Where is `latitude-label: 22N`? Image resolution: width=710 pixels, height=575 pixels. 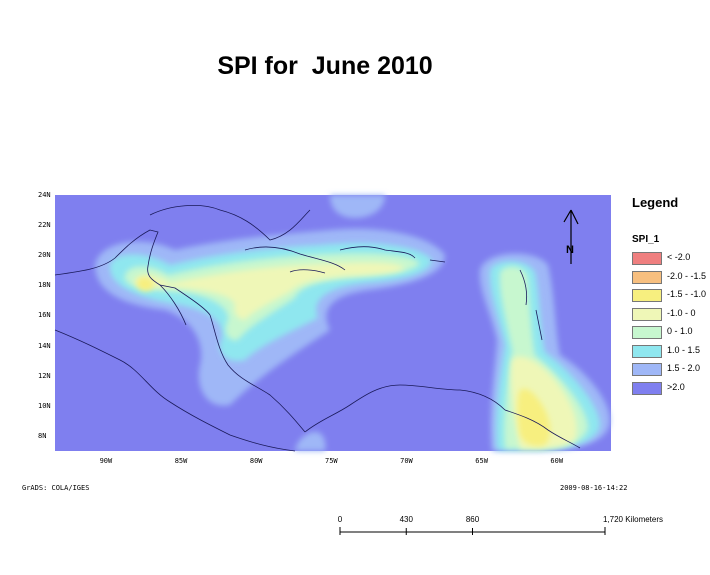
latitude-label: 22N is located at coordinates (44, 225).